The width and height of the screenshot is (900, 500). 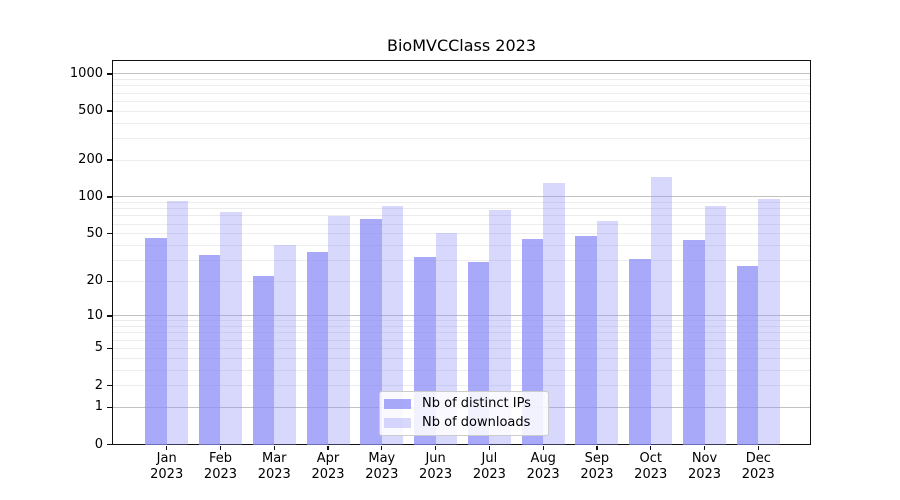 What do you see at coordinates (90, 111) in the screenshot?
I see `y-tick-label: 500` at bounding box center [90, 111].